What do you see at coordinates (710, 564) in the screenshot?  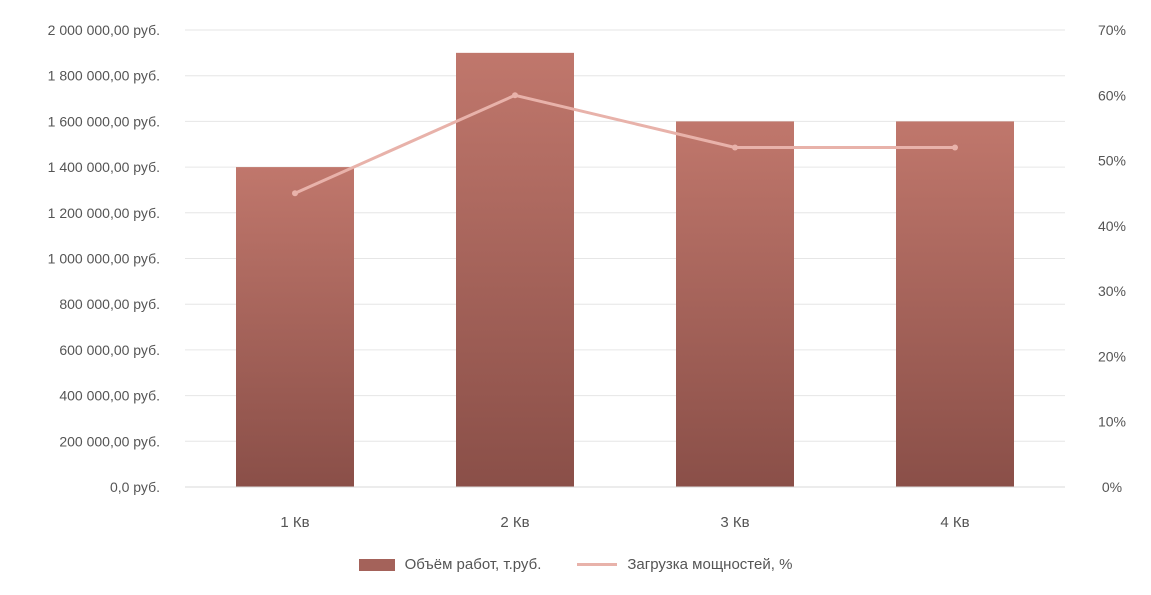 I see `legend-label-line: Загрузка мощностей, %` at bounding box center [710, 564].